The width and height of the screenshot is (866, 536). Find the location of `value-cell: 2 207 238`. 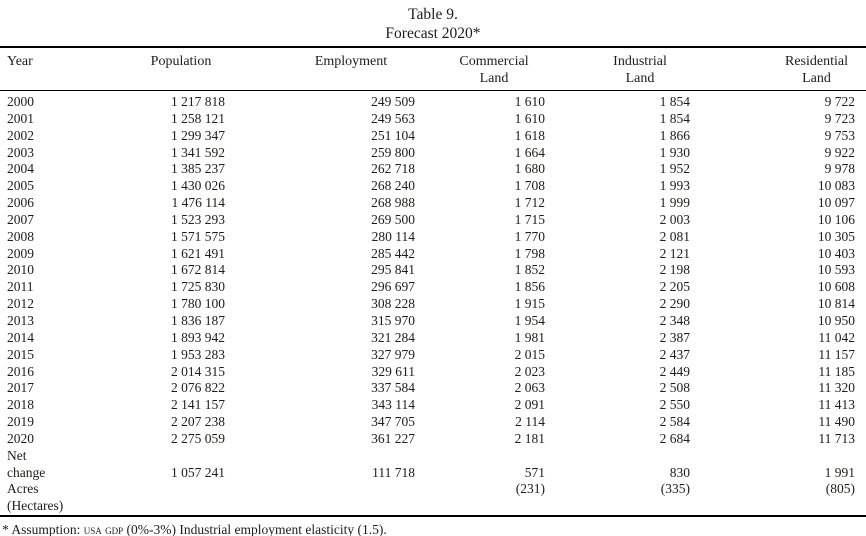

value-cell: 2 207 238 is located at coordinates (198, 422).